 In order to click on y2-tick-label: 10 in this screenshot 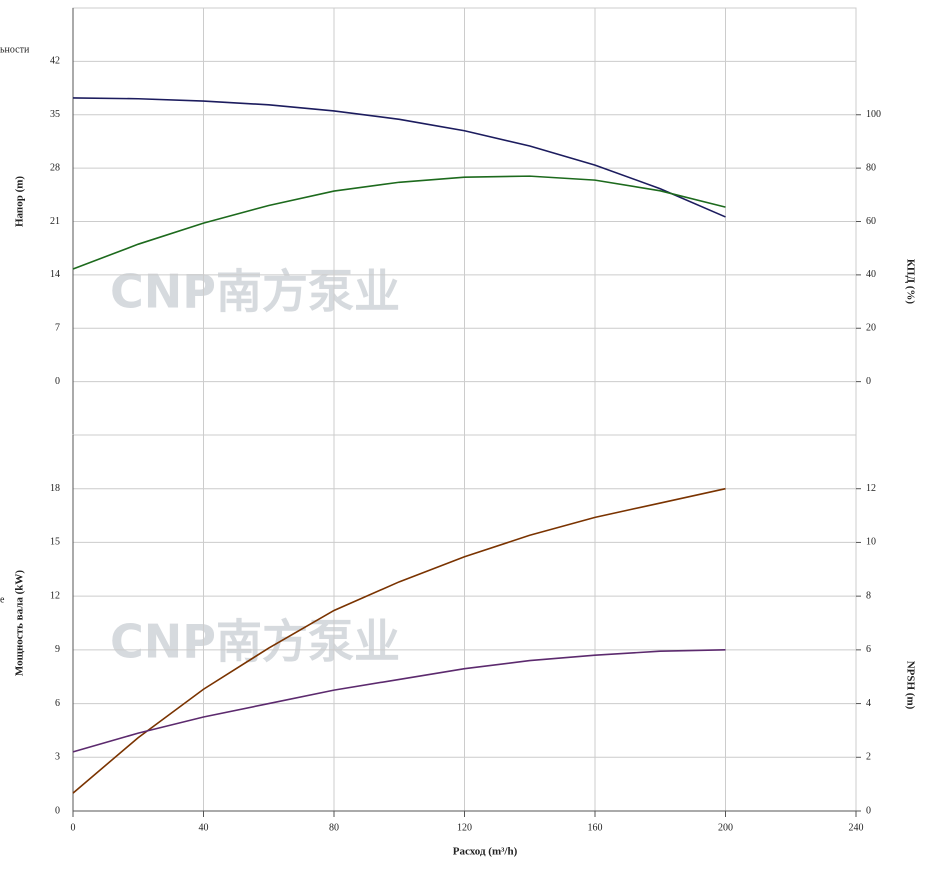, I will do `click(871, 542)`.